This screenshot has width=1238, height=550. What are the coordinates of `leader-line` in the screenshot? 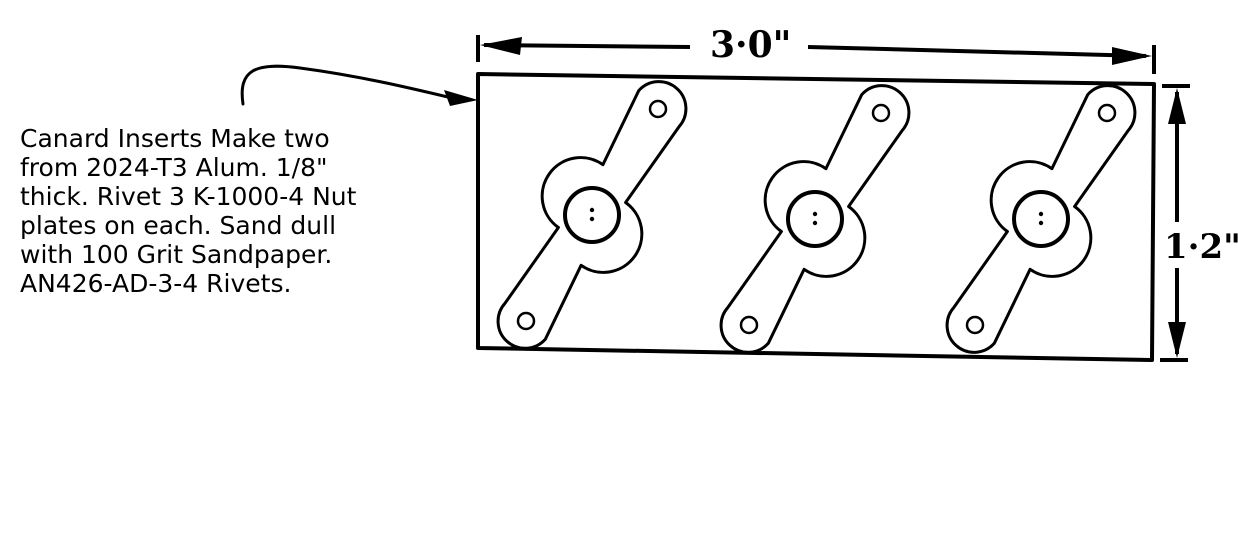 It's located at (347, 85).